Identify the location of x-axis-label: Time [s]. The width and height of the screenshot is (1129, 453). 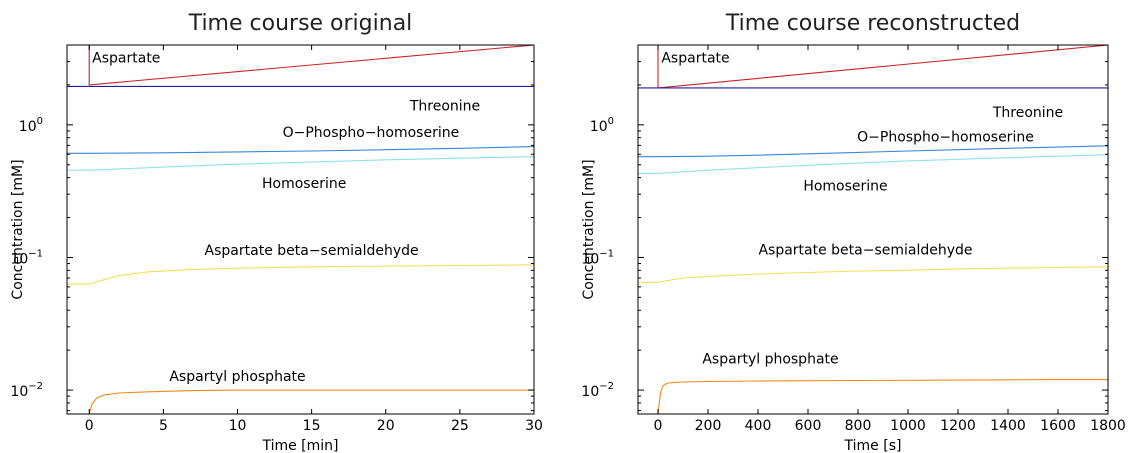
(873, 445).